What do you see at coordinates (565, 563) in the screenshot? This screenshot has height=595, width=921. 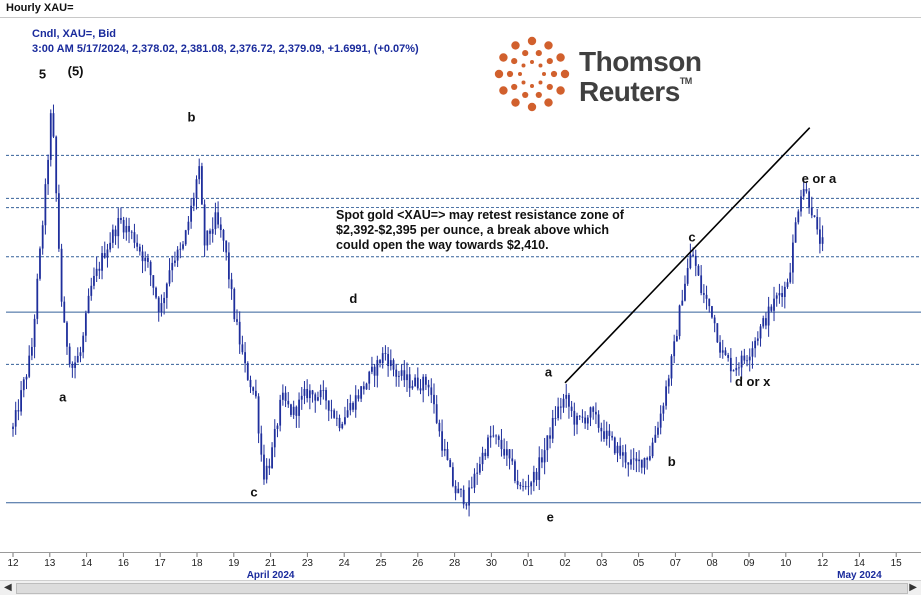 I see `x-axis-tick-label: 02` at bounding box center [565, 563].